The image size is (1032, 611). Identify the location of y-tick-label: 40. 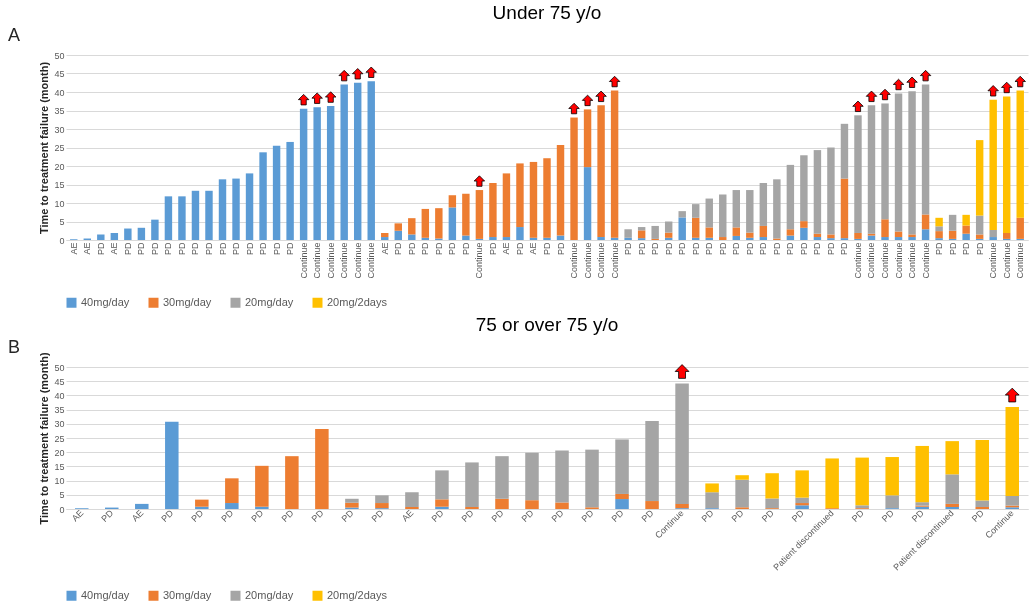
(59, 92).